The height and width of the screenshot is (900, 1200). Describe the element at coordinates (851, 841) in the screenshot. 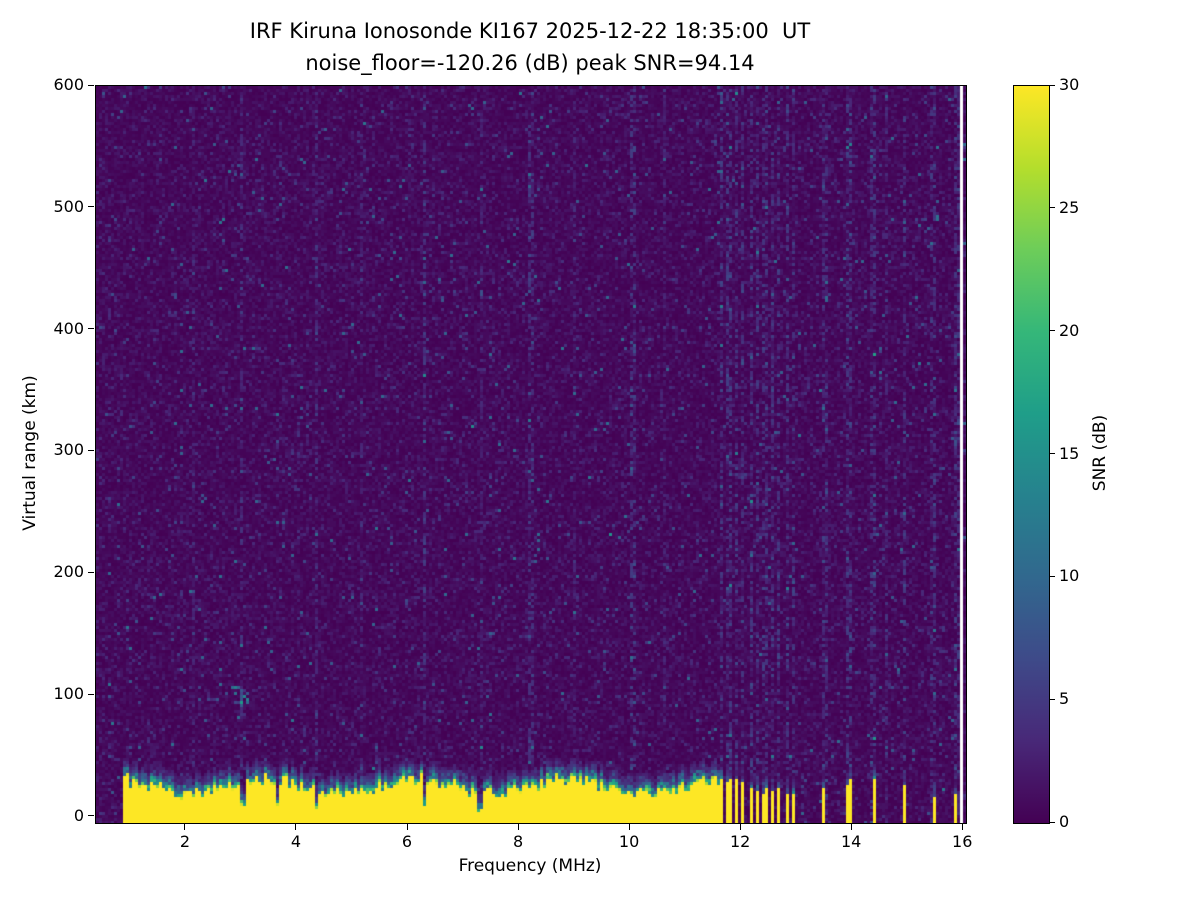

I see `x-tick-label: 14` at that location.